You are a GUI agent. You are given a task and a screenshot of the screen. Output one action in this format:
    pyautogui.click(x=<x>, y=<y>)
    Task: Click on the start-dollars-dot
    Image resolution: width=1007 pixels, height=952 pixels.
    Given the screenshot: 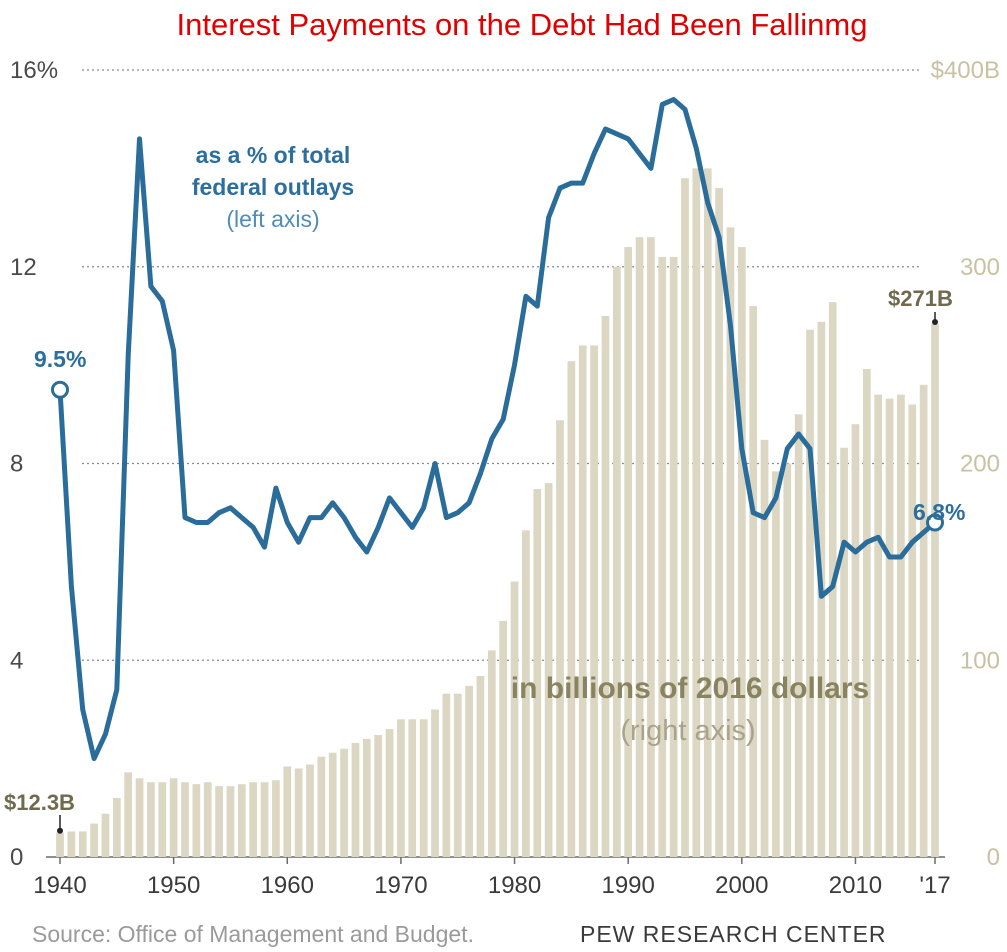 What is the action you would take?
    pyautogui.click(x=60, y=830)
    